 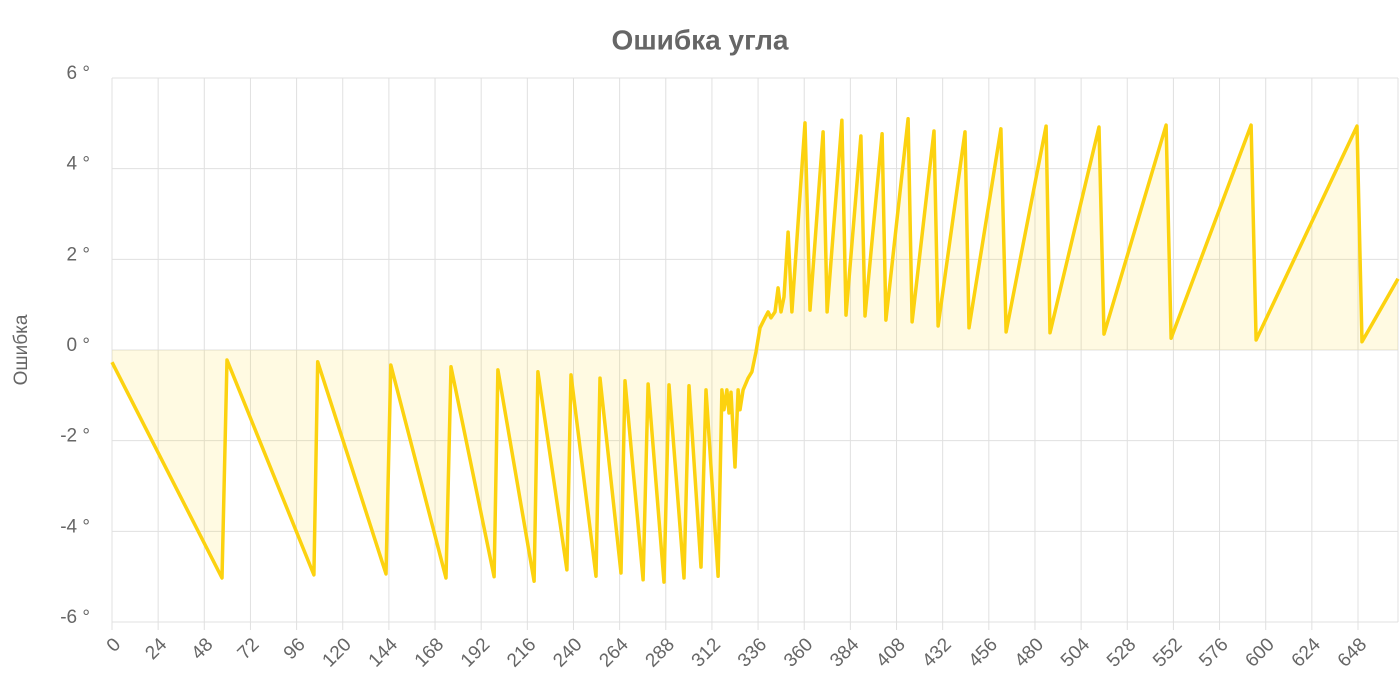 I want to click on x-tick-label: 600, so click(x=1260, y=652).